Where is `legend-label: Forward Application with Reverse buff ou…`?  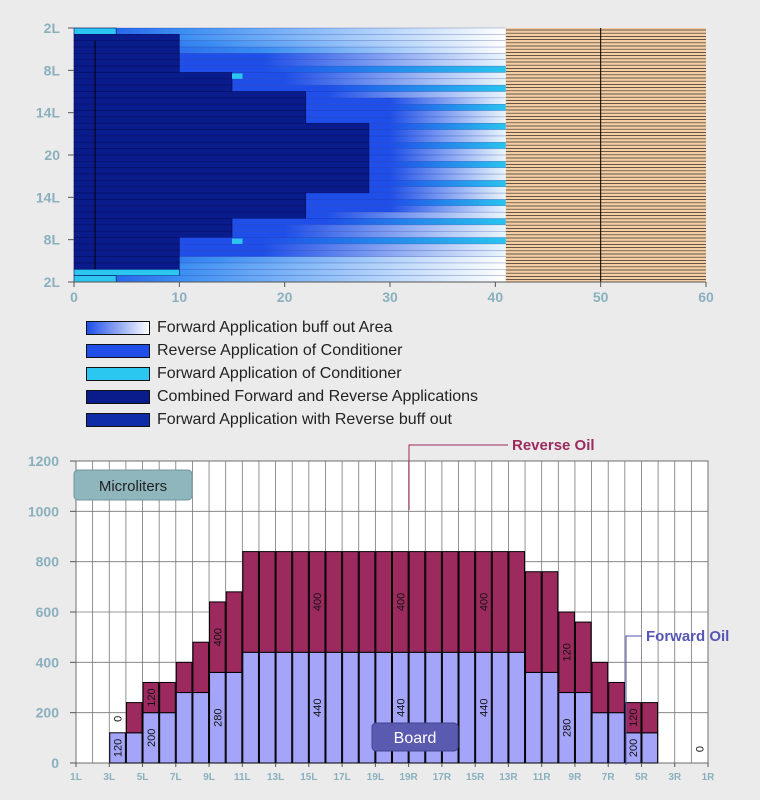 legend-label: Forward Application with Reverse buff ou… is located at coordinates (304, 419).